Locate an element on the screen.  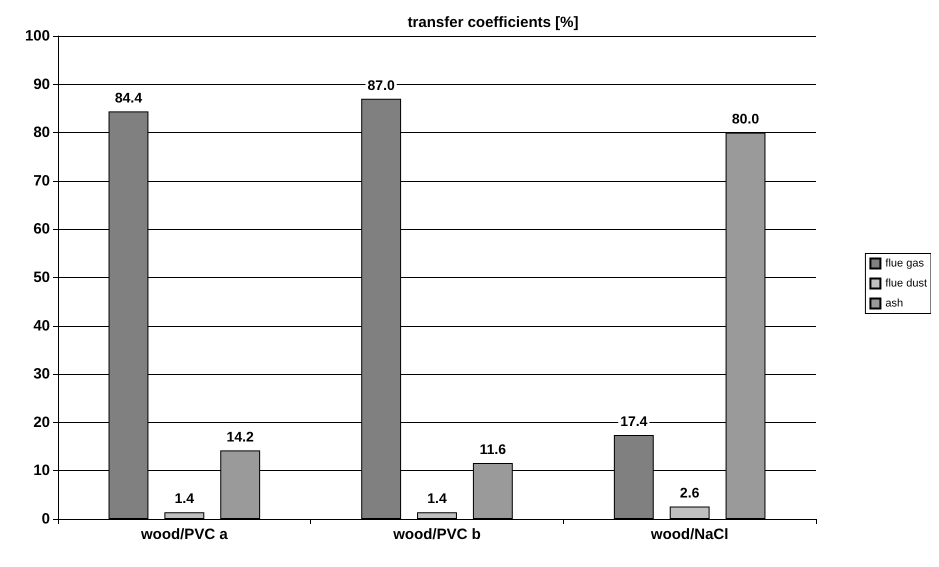
y-tick-label: 20 is located at coordinates (41, 422).